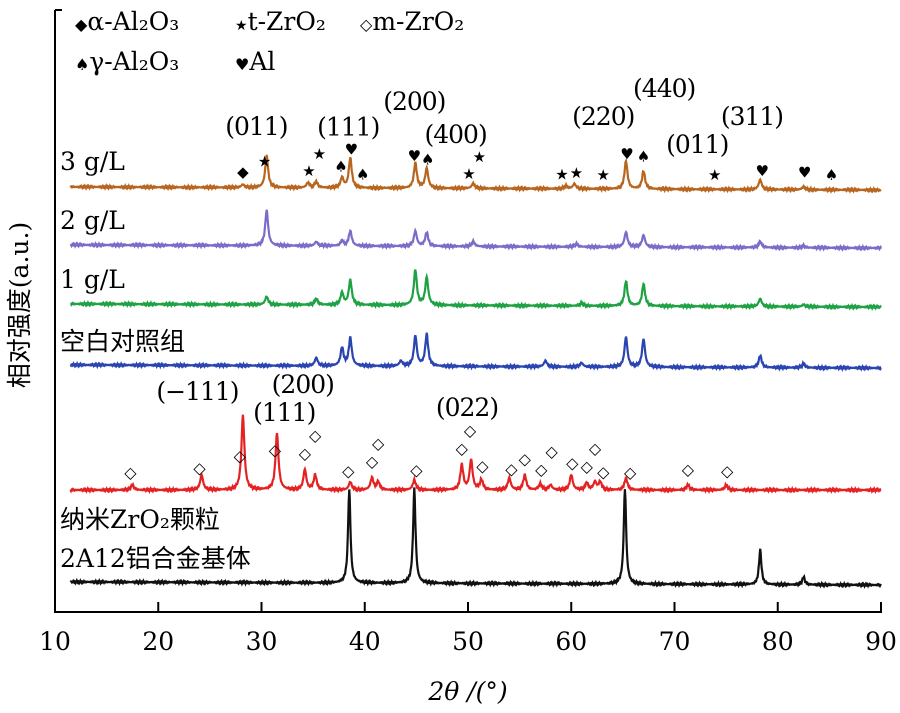 This screenshot has height=713, width=900. Describe the element at coordinates (19, 305) in the screenshot. I see `y-axis-title: 相对强度(a.u.)` at that location.